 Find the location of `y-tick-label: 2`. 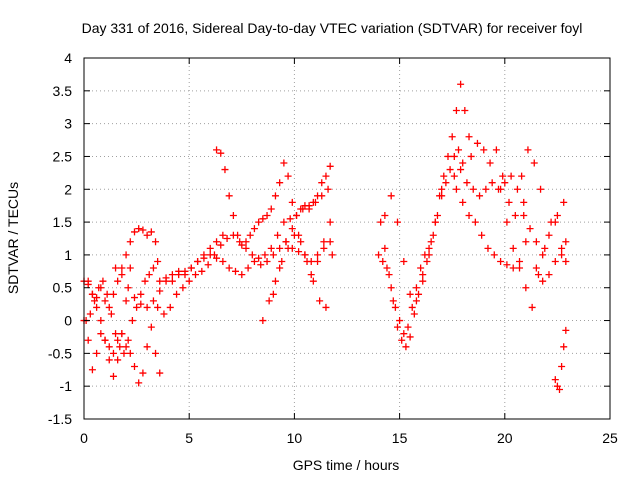

y-tick-label: 2 is located at coordinates (68, 189).